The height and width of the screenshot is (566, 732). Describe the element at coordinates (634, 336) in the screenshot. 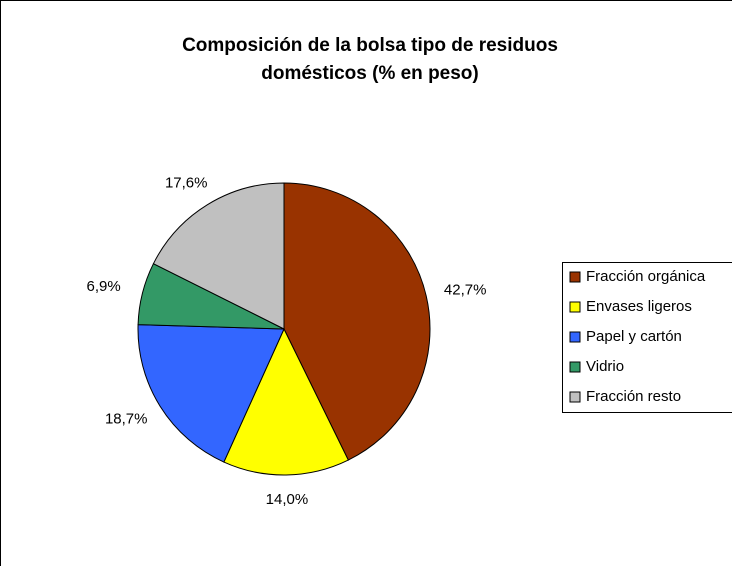

I see `legend-label: Papel y cartón` at that location.